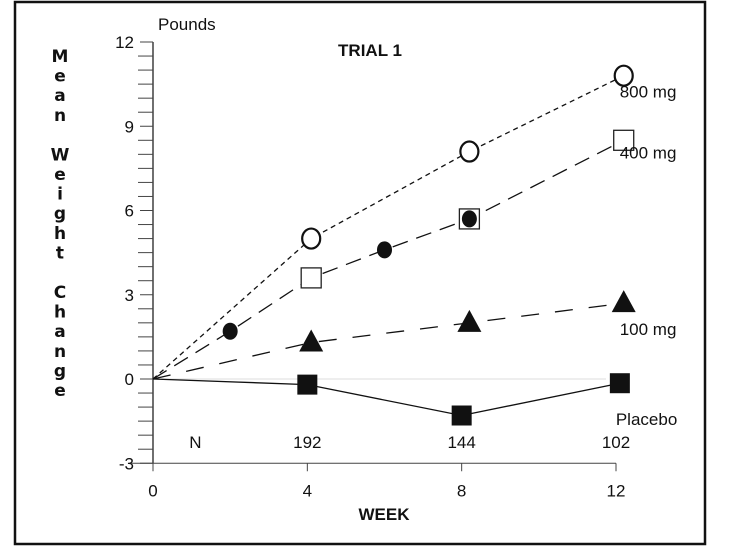  I want to click on n-value: 192, so click(307, 442).